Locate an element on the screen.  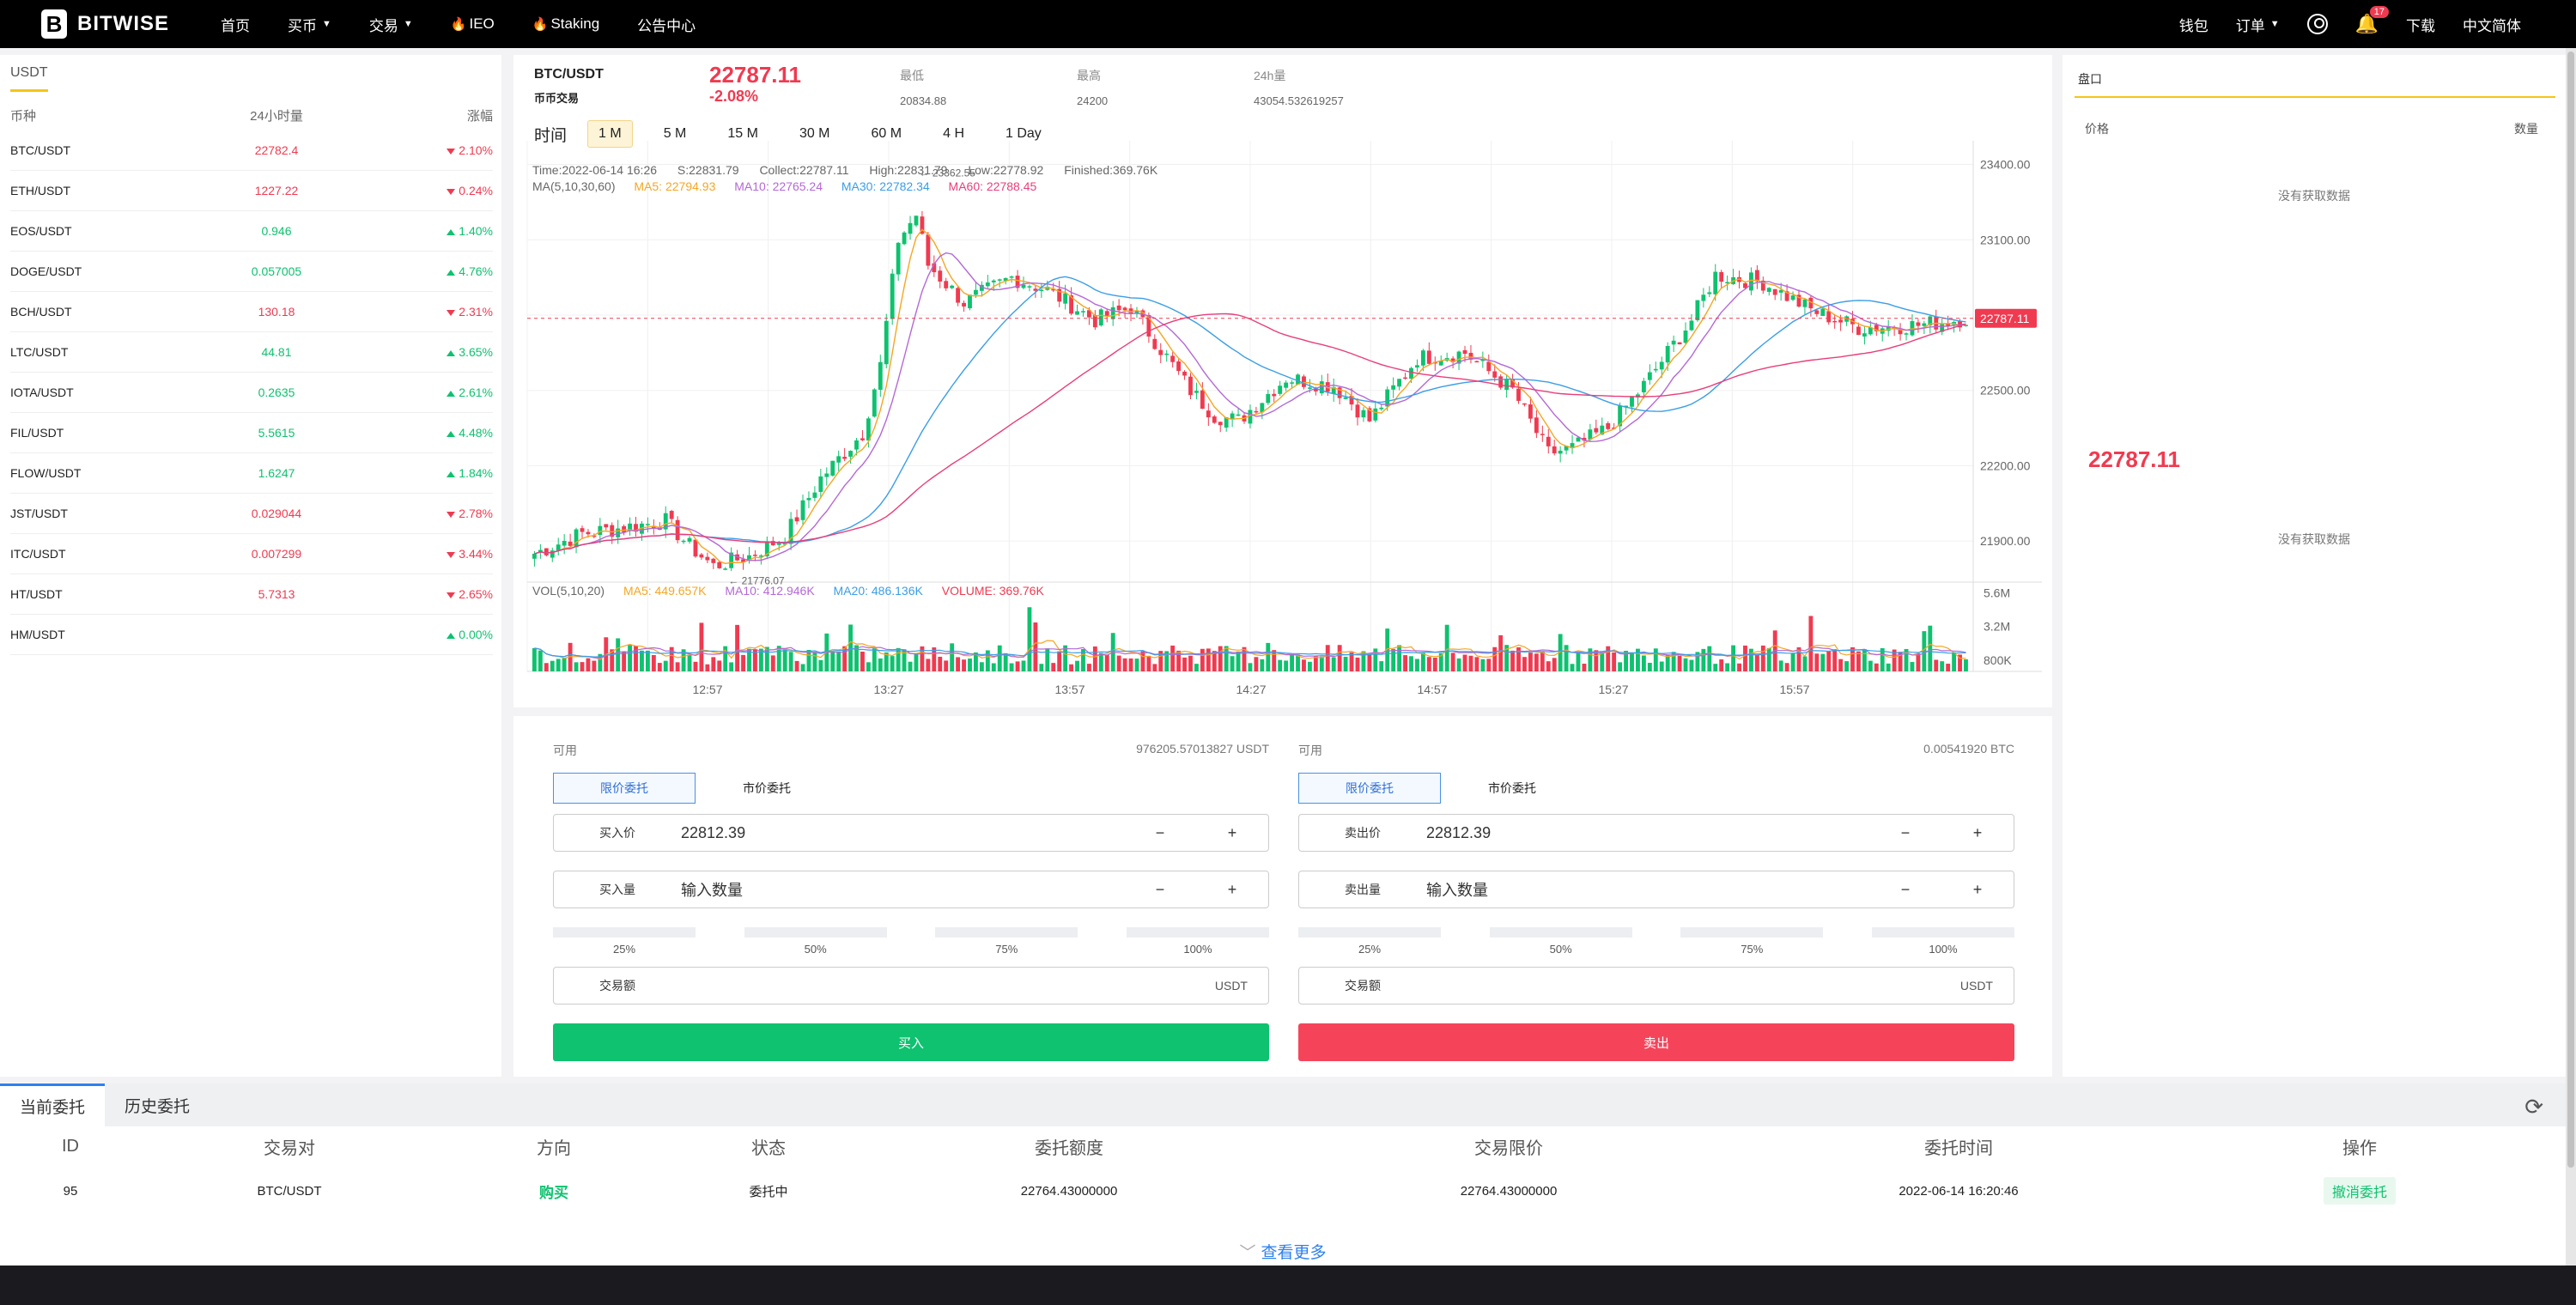
sell-price-field: 卖出价 22812.39 − + is located at coordinates (1656, 833).